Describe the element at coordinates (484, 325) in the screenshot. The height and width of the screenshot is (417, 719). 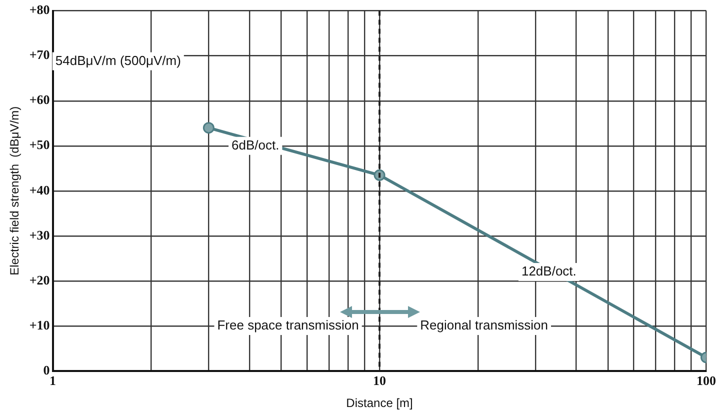
I see `annotation: Regional transmission` at that location.